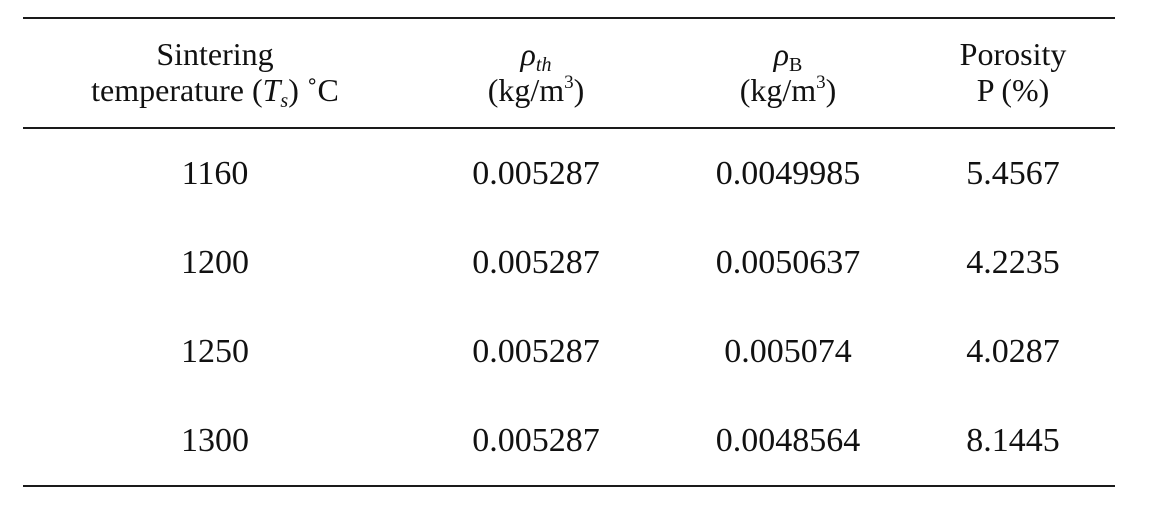  I want to click on cell-rho-b: 0.0048564, so click(788, 440).